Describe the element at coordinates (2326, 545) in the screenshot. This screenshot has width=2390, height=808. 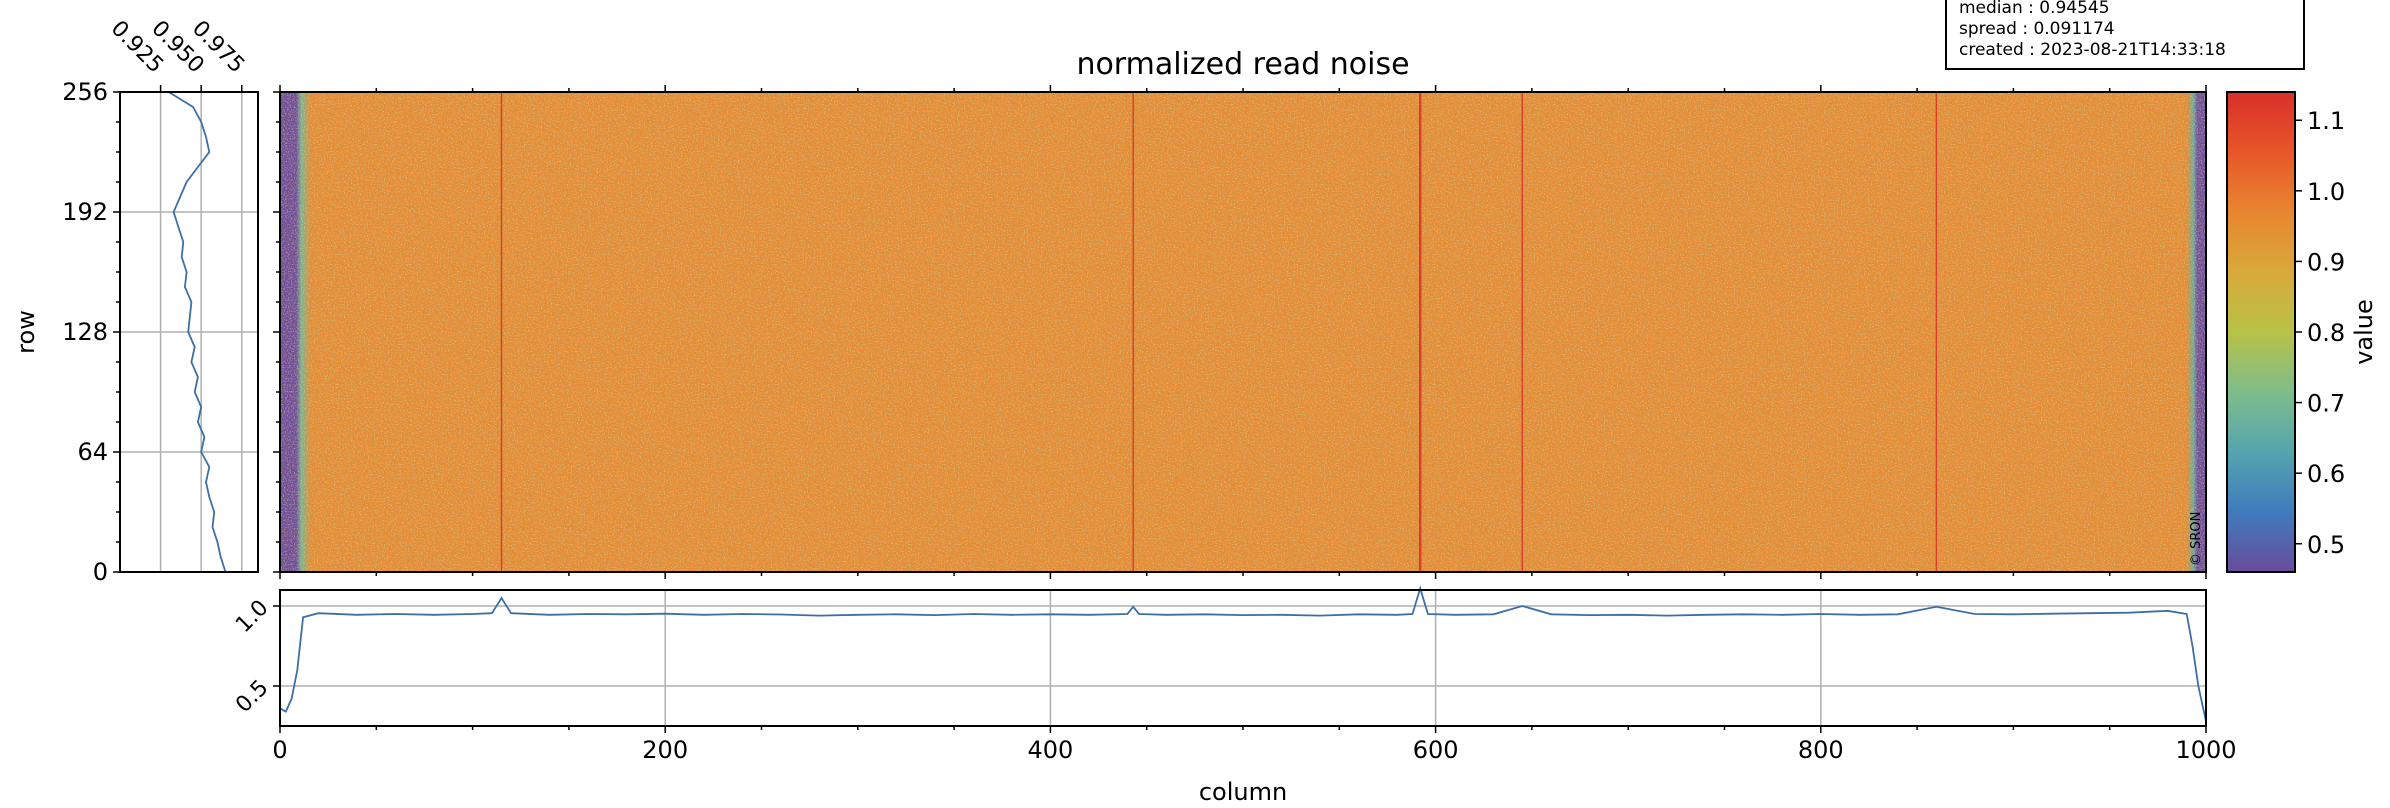
I see `colorbar-tick-label: 0.5` at that location.